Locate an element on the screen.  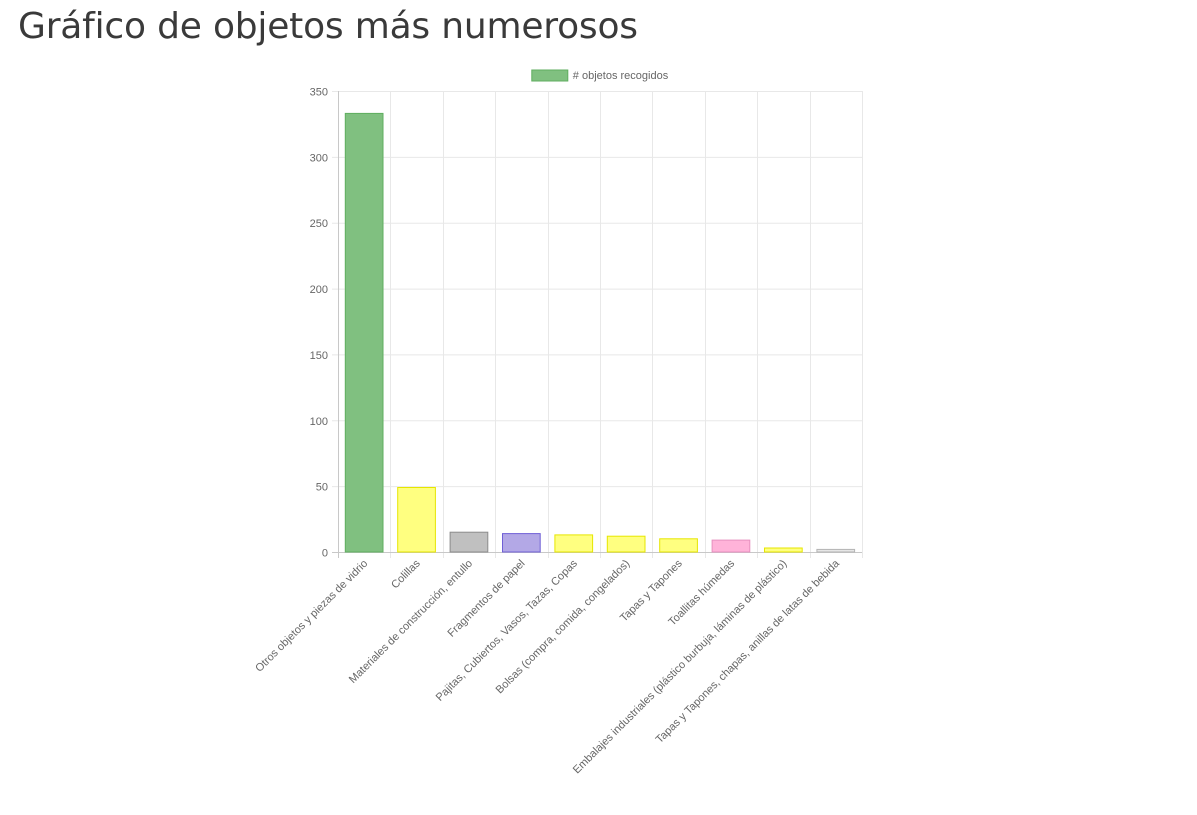
y-tick-label: 250 is located at coordinates (319, 224).